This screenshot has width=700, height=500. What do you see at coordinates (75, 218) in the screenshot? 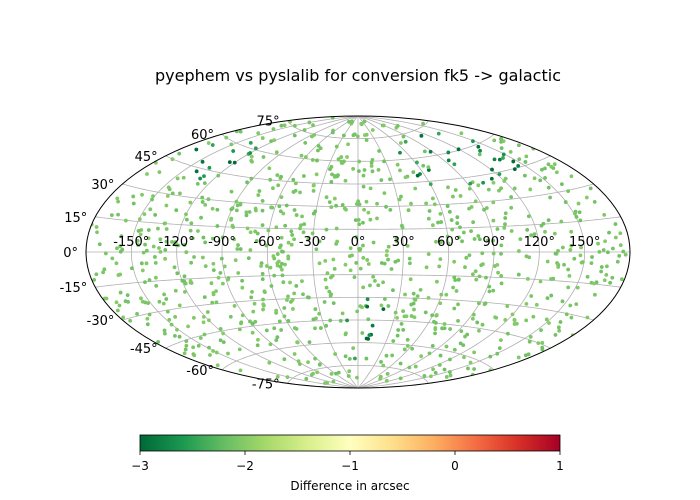
I see `y-tick-label: 15°` at bounding box center [75, 218].